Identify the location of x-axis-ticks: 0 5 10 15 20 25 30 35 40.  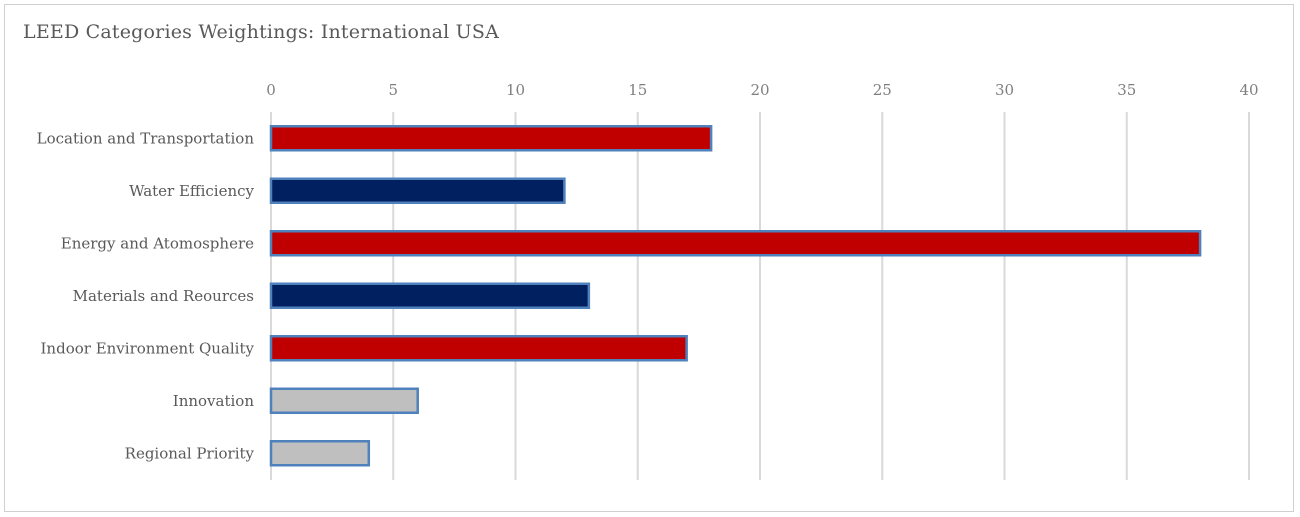
(762, 90).